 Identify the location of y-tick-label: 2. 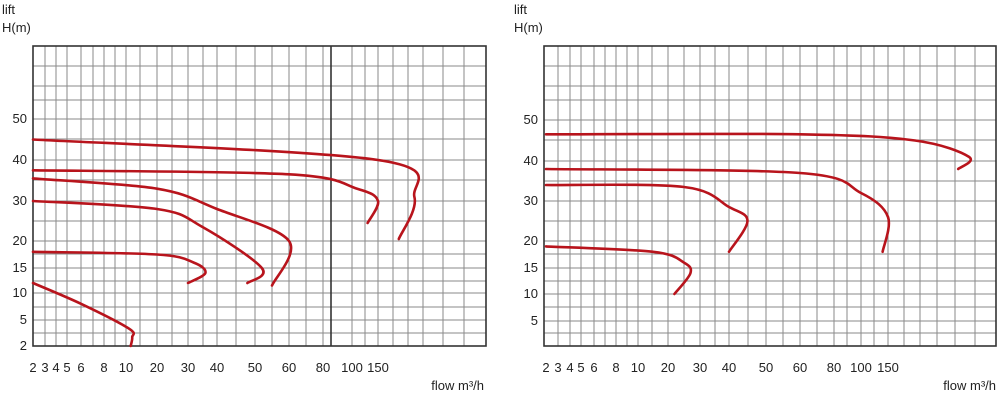
(23, 345).